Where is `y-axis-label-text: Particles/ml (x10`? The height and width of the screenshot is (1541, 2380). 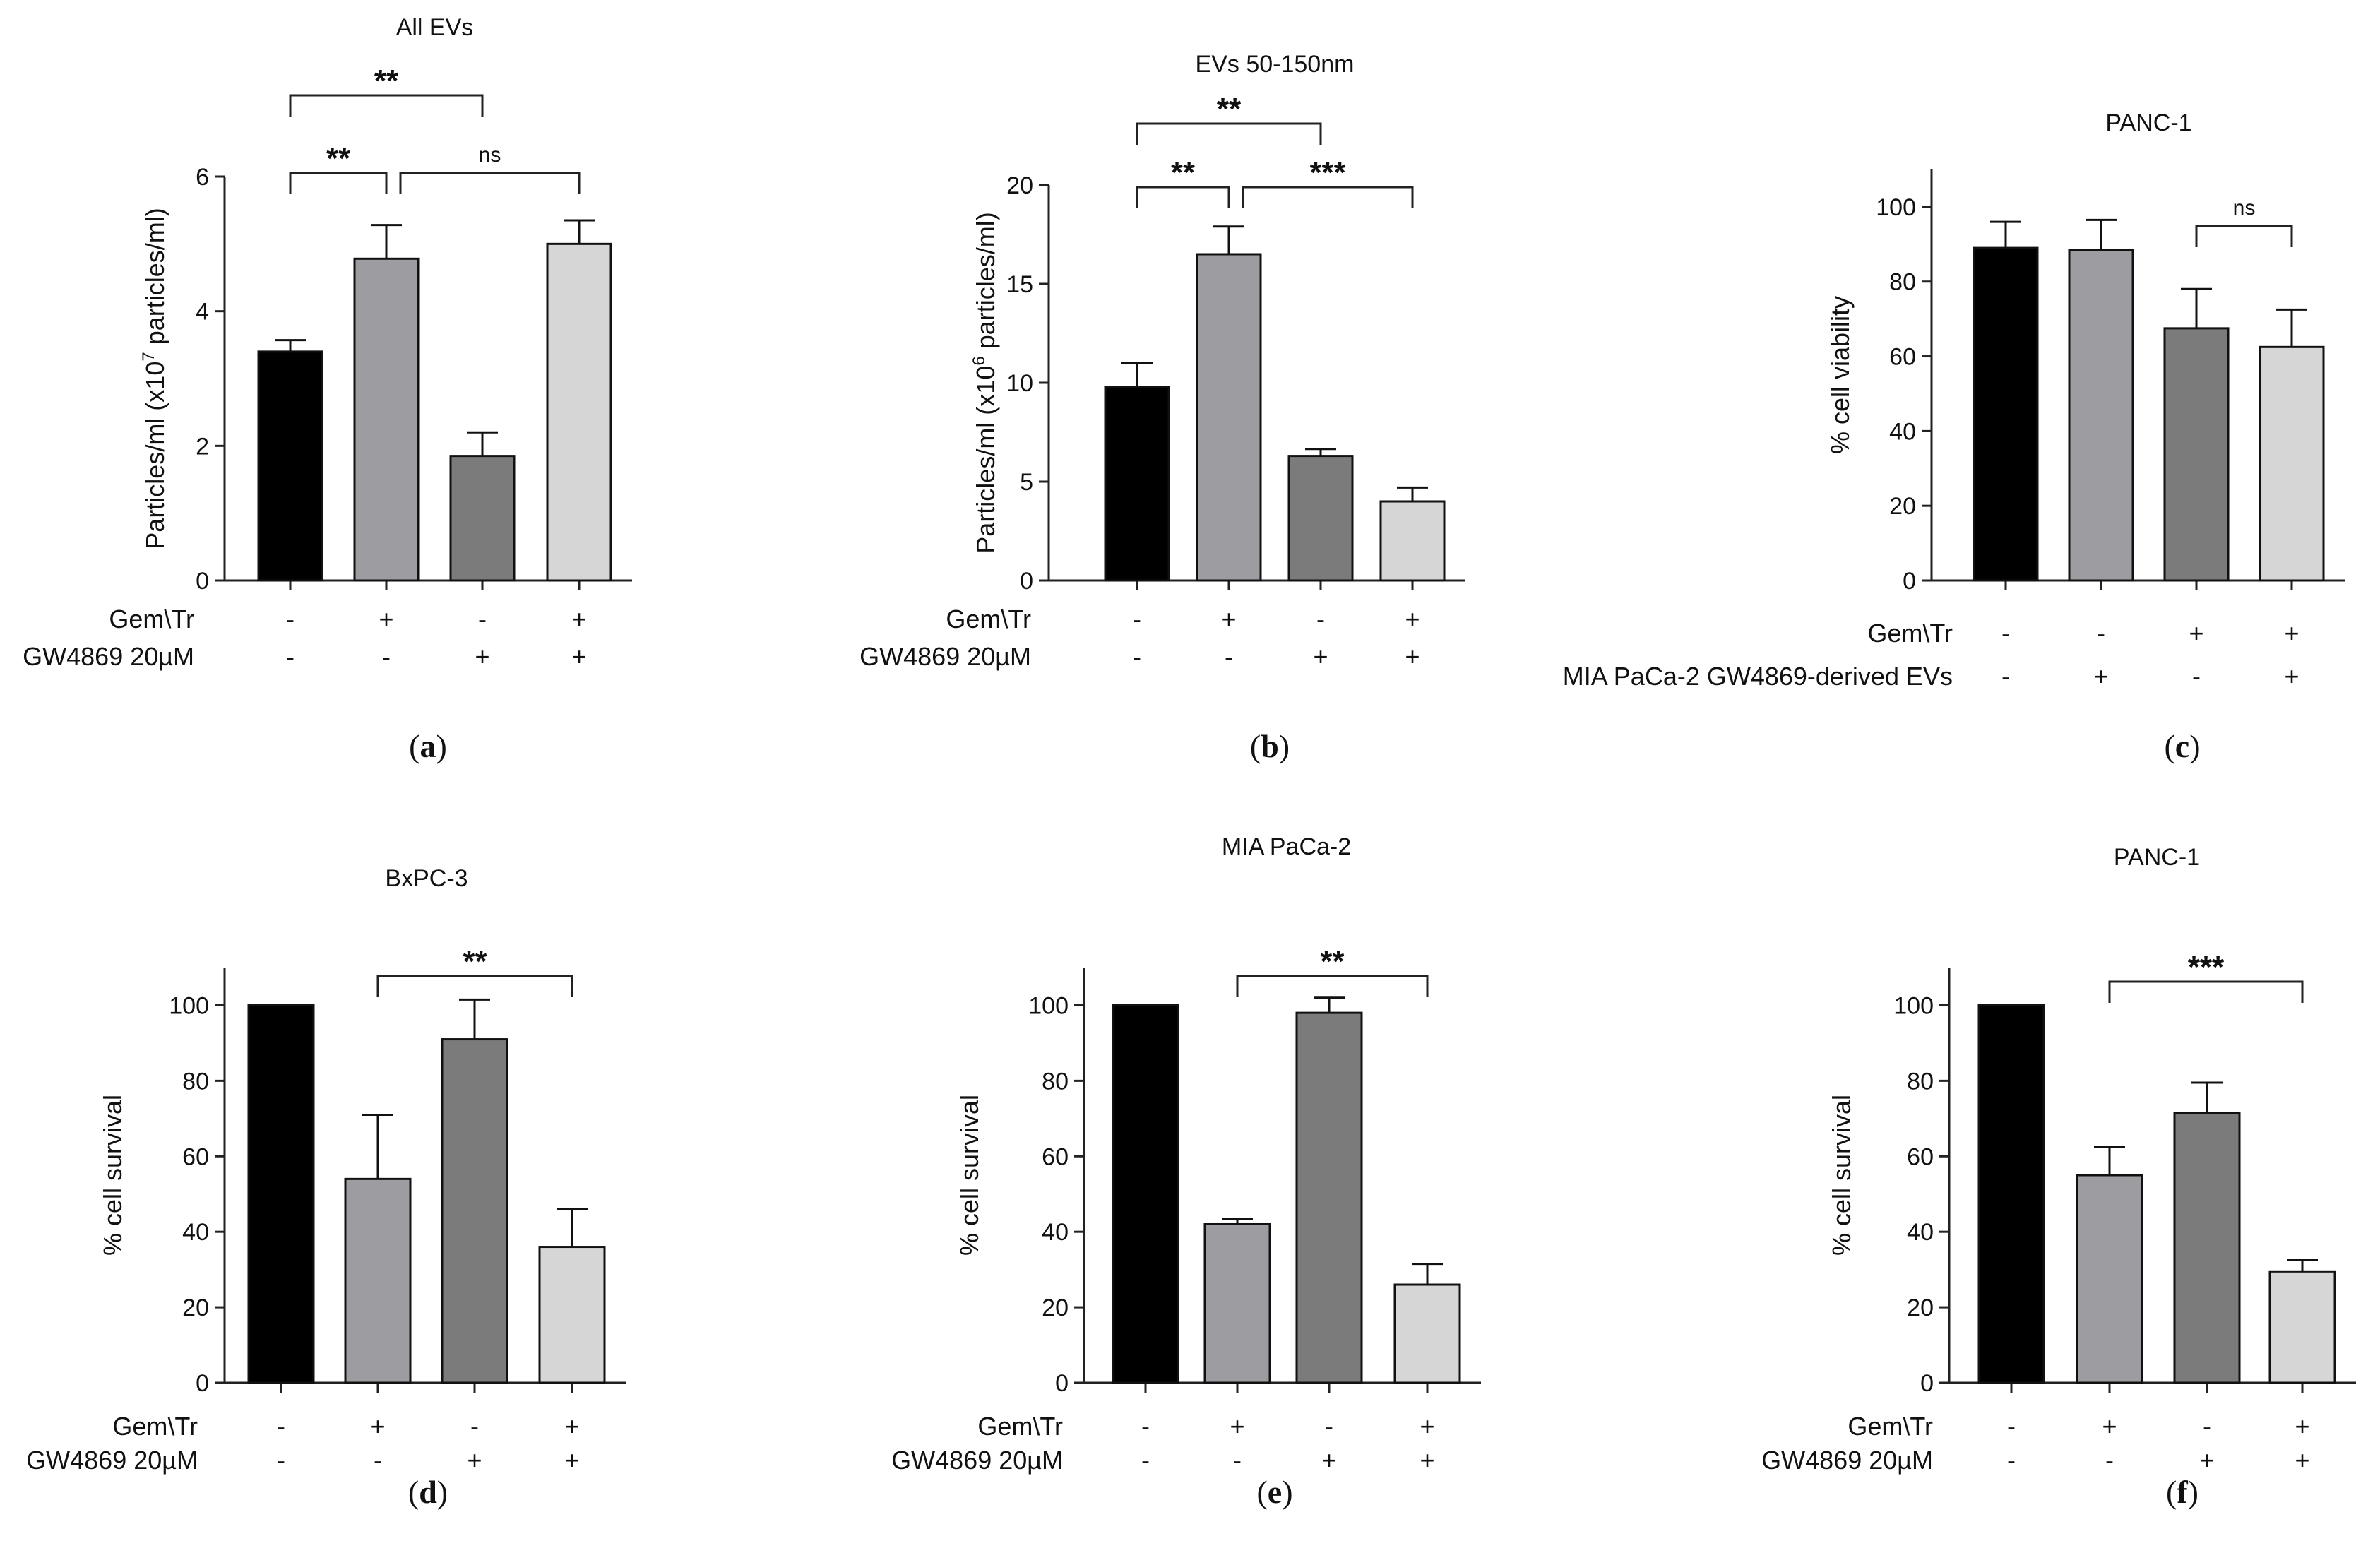
y-axis-label-text: Particles/ml (x10 is located at coordinates (155, 456).